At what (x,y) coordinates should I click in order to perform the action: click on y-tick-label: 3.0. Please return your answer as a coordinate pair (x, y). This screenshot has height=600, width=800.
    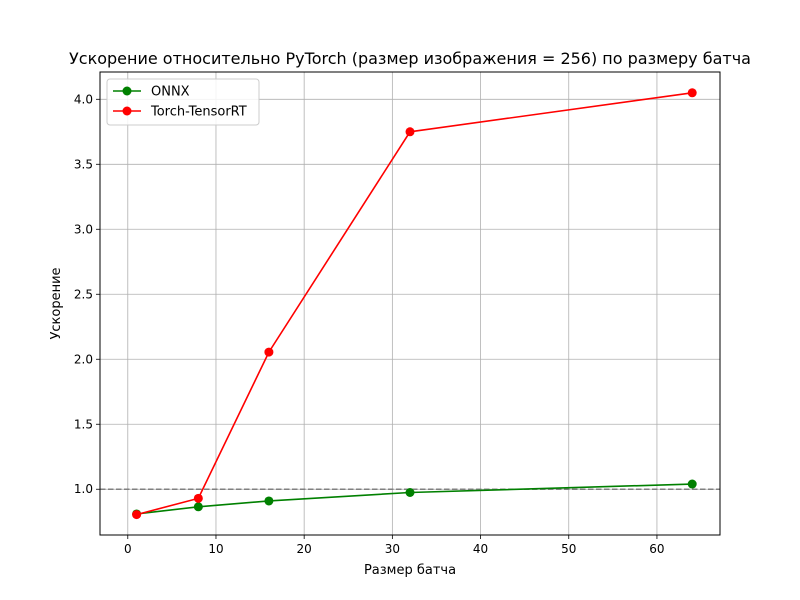
    Looking at the image, I should click on (83, 229).